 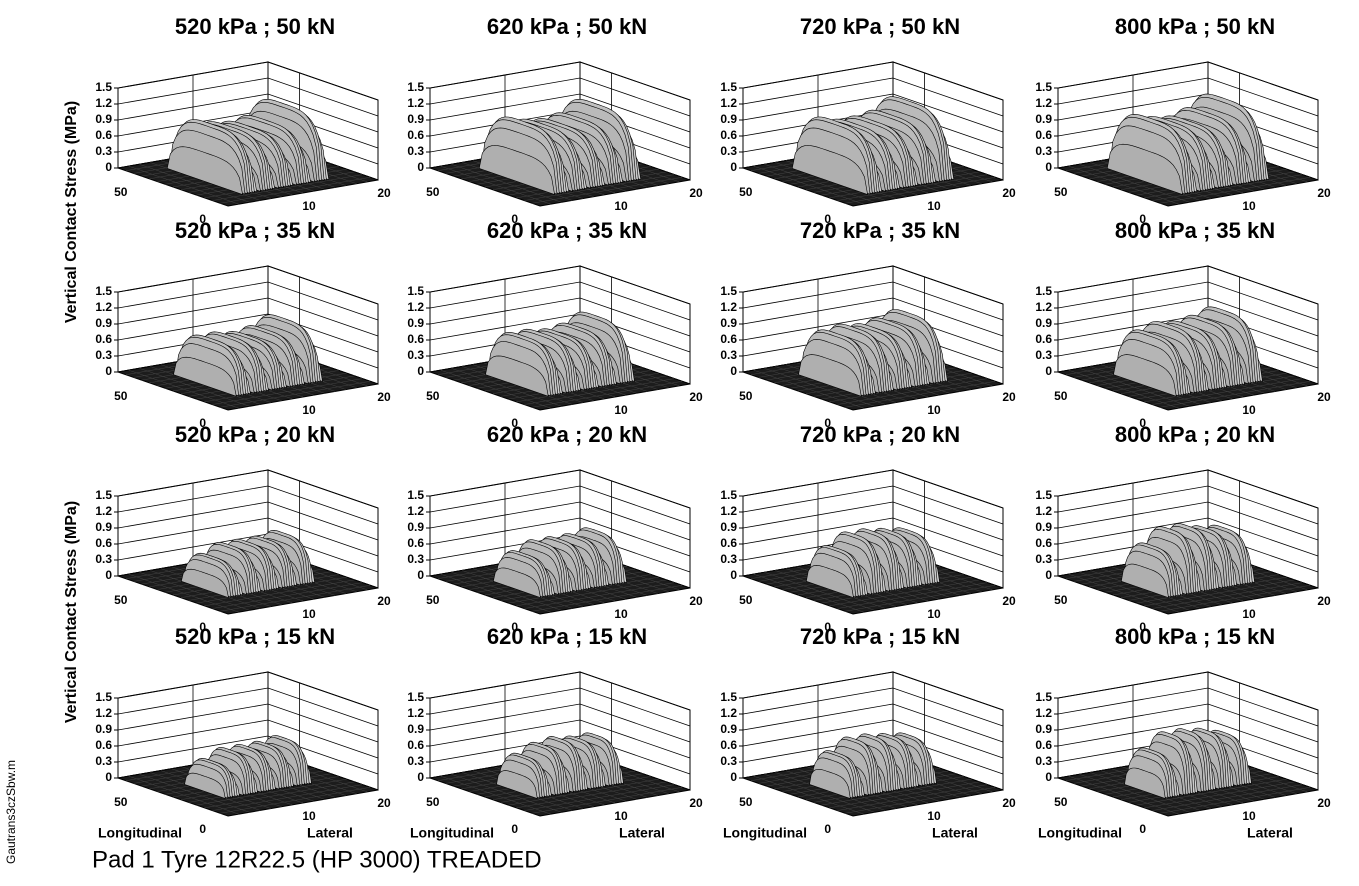 What do you see at coordinates (880, 230) in the screenshot?
I see `chart-title: 720 kPa ; 35 kN` at bounding box center [880, 230].